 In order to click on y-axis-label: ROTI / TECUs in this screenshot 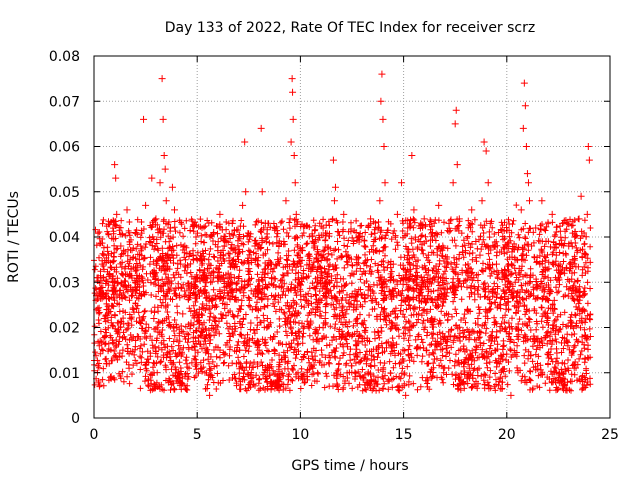, I will do `click(14, 237)`.